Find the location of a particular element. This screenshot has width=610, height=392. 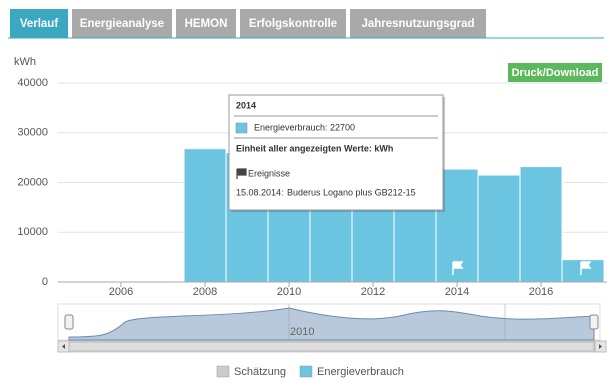

tooltip-series-label: Energieverbrauch: is located at coordinates (291, 127).